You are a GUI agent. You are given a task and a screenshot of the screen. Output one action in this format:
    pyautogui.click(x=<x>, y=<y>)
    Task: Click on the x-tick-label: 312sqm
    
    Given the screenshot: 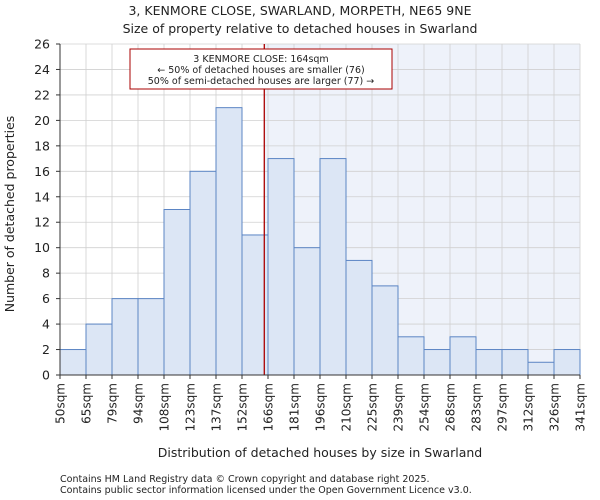 What is the action you would take?
    pyautogui.click(x=529, y=407)
    